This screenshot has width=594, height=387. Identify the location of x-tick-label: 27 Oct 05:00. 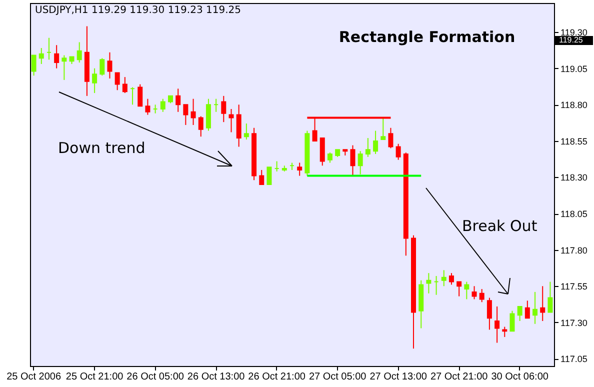
(337, 377).